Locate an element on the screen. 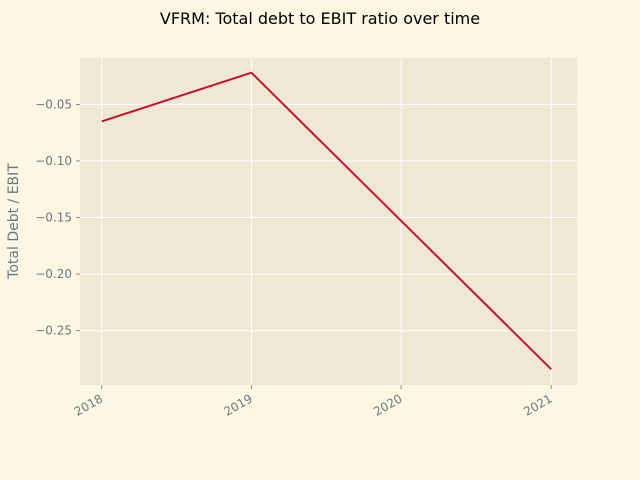 The image size is (640, 480). y-tick-label: −0.20 is located at coordinates (53, 274).